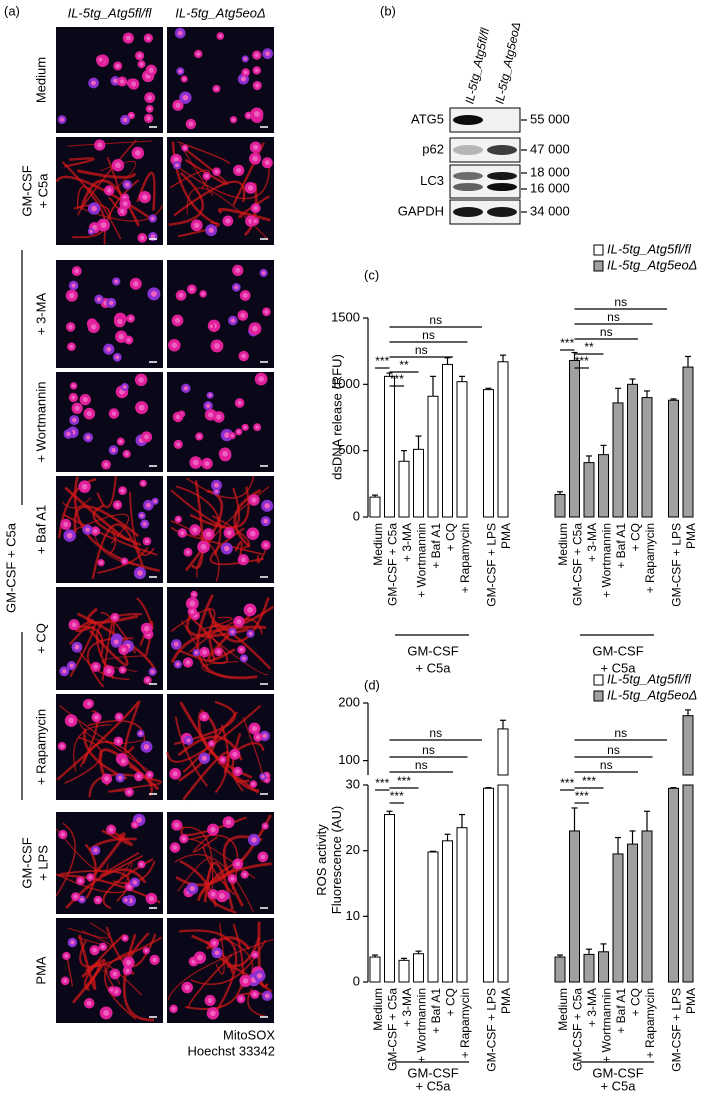 The width and height of the screenshot is (709, 1093). Describe the element at coordinates (432, 180) in the screenshot. I see `blot-label: LC3` at that location.